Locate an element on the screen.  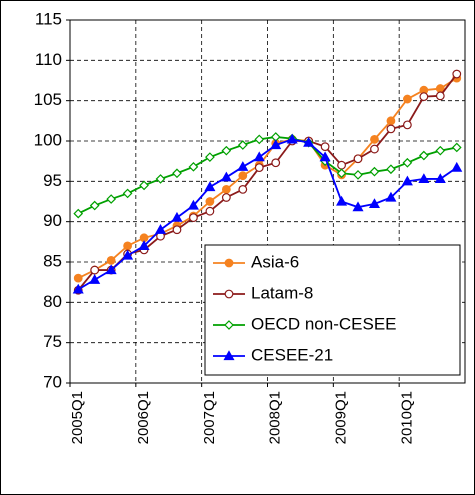
x-tick-label: 2008Q1 is located at coordinates (275, 417).